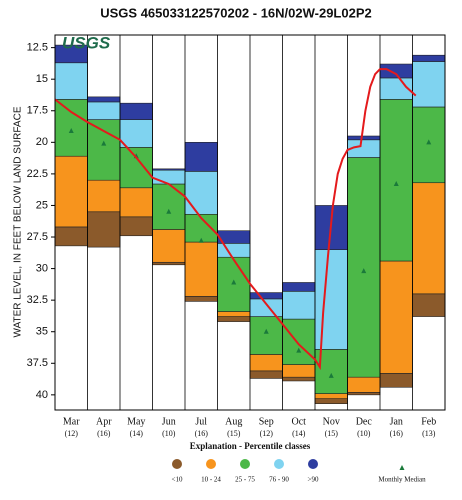 The height and width of the screenshot is (500, 462). Describe the element at coordinates (42, 79) in the screenshot. I see `y-tick-label: 15` at that location.